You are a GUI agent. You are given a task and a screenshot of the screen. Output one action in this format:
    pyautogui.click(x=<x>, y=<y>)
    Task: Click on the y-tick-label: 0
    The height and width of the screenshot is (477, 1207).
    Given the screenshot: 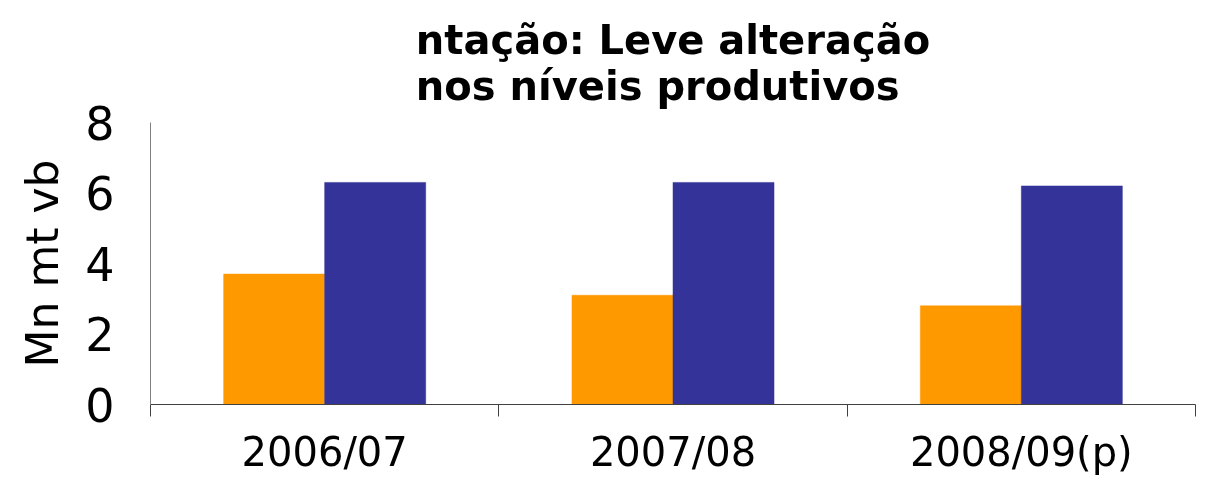 What is the action you would take?
    pyautogui.click(x=100, y=405)
    